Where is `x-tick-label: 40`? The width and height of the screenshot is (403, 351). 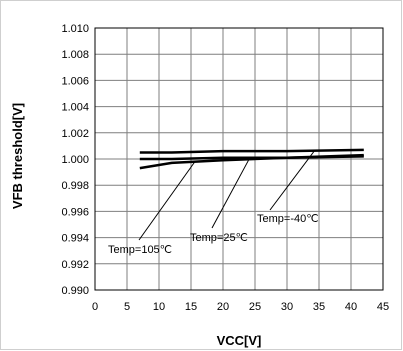 x-tick-label: 40 is located at coordinates (351, 307).